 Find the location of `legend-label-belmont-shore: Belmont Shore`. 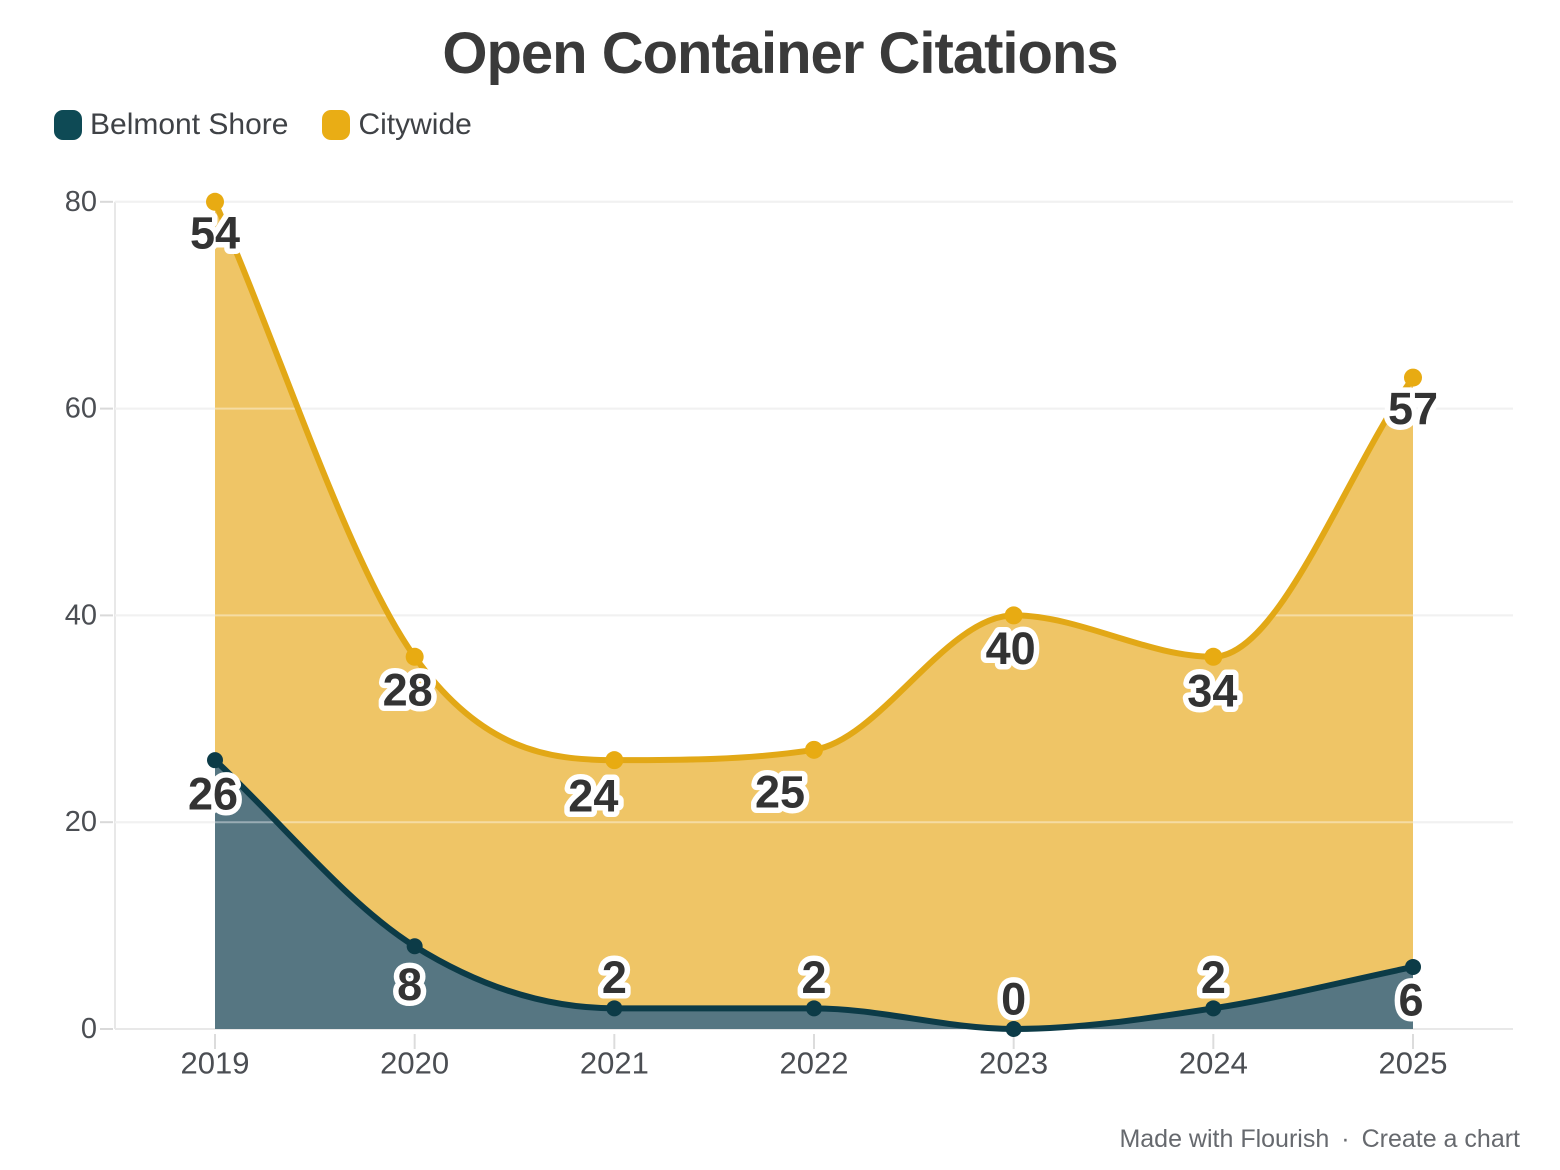

legend-label-belmont-shore: Belmont Shore is located at coordinates (189, 124).